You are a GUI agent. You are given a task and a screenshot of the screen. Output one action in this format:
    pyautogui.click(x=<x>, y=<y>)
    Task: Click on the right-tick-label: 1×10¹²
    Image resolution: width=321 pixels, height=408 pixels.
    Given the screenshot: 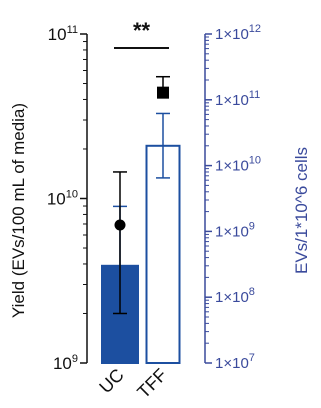 What is the action you would take?
    pyautogui.click(x=238, y=33)
    